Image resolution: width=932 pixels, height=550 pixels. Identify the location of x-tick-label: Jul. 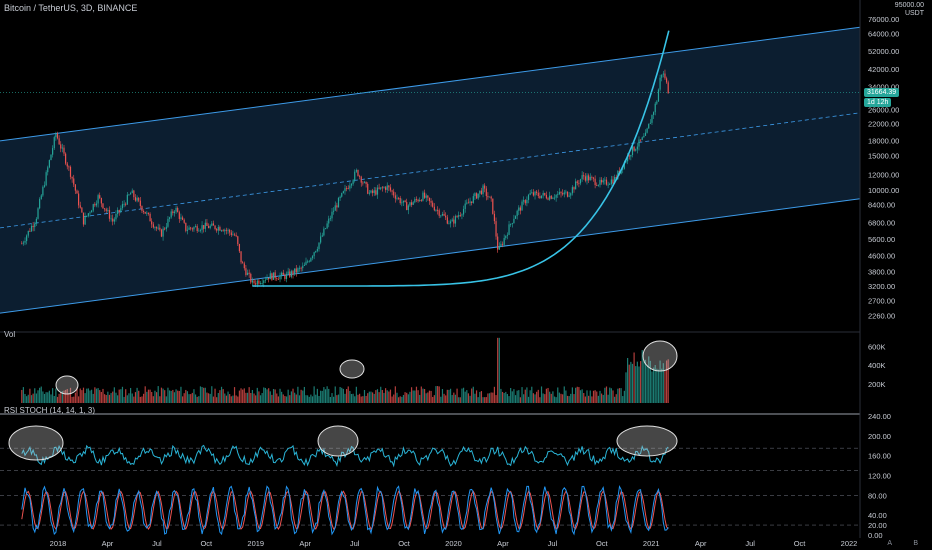
(157, 543).